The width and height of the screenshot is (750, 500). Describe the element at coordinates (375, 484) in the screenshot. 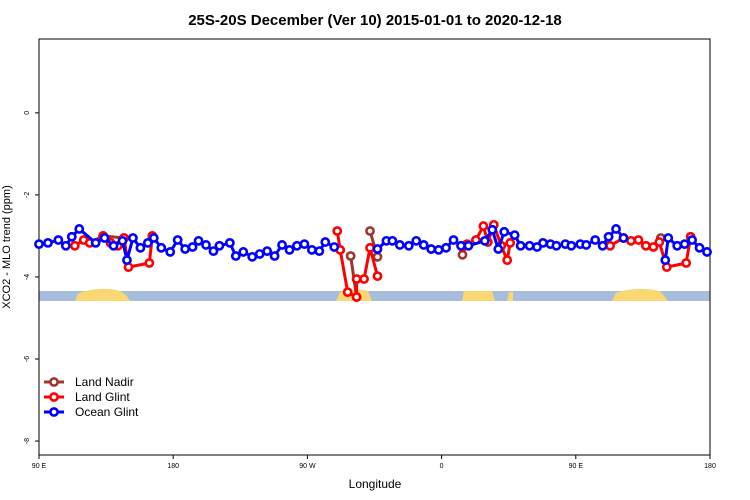

I see `x-axis-label: Longitude` at that location.